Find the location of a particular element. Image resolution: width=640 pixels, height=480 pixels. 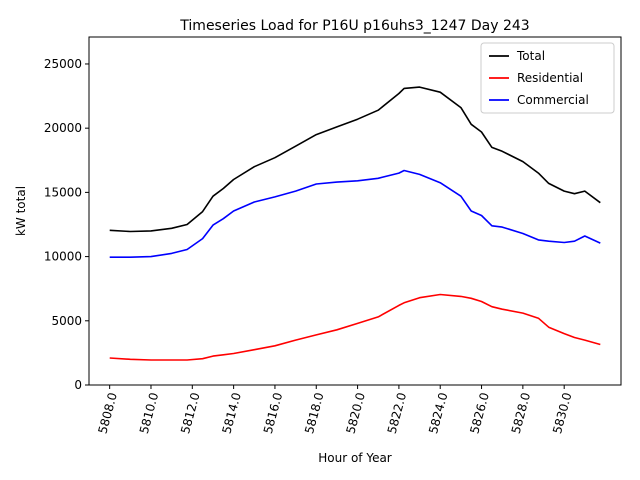

series-line-commercial is located at coordinates (355, 214).